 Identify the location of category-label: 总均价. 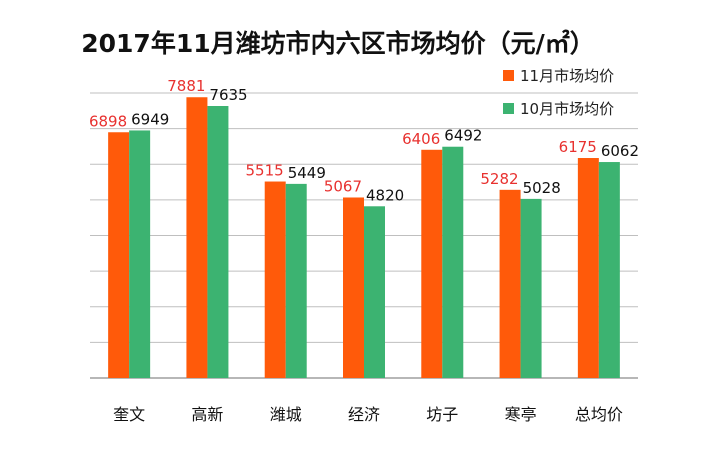
(599, 414).